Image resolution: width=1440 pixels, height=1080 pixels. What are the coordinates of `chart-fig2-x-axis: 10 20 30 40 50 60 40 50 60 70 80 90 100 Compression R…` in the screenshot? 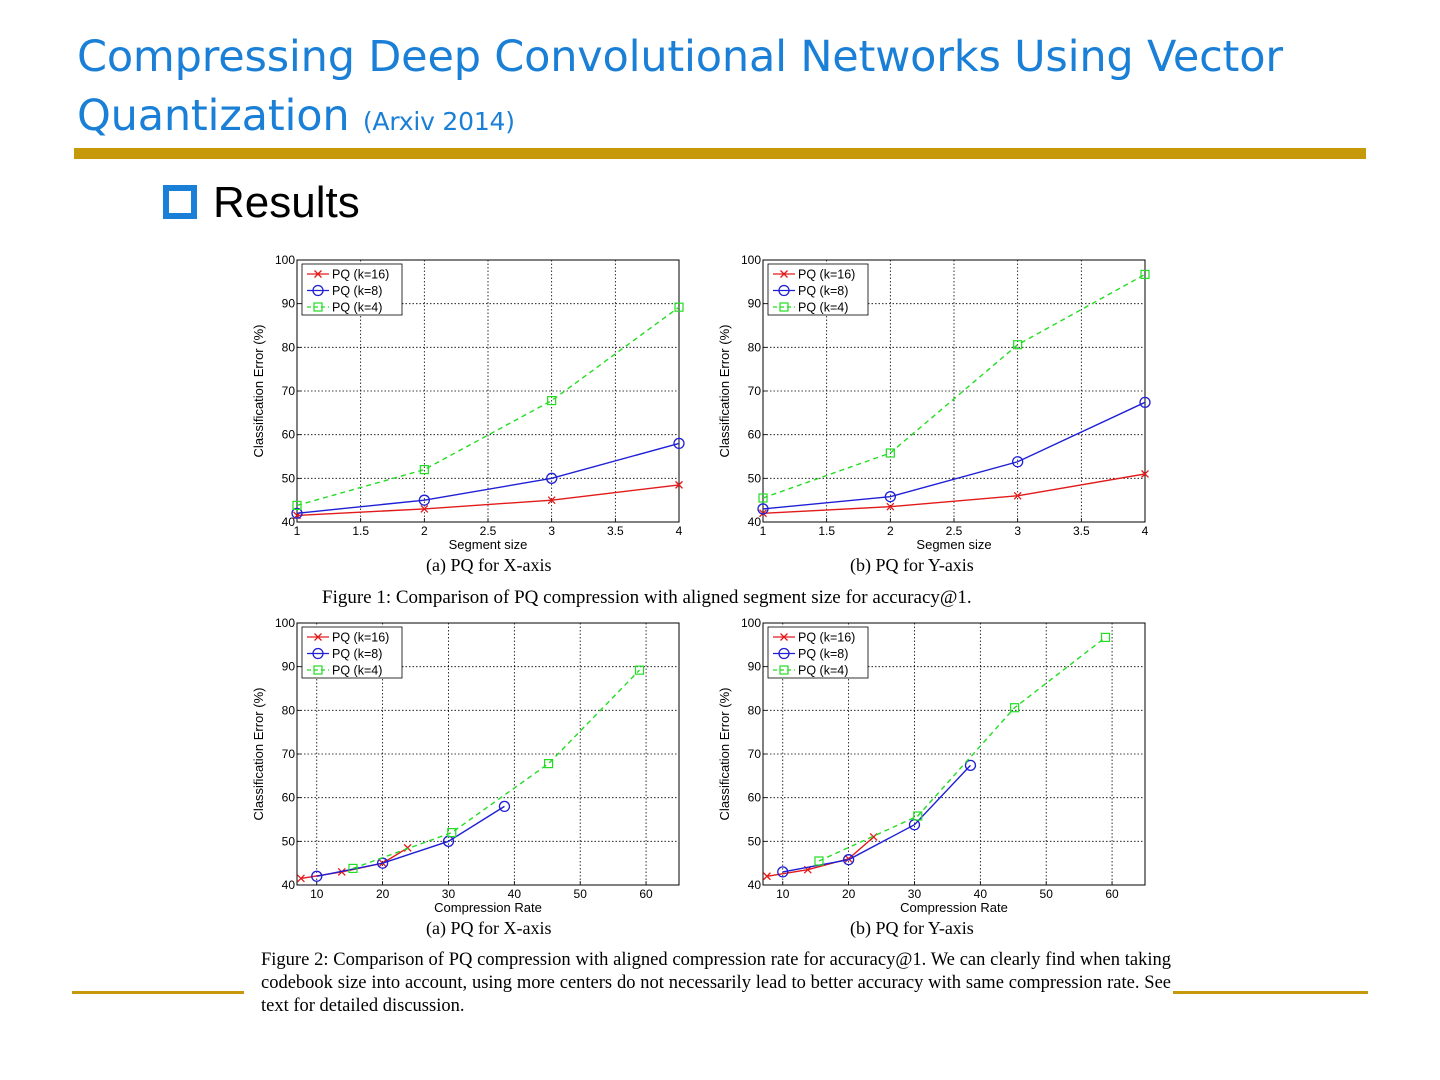 It's located at (465, 765).